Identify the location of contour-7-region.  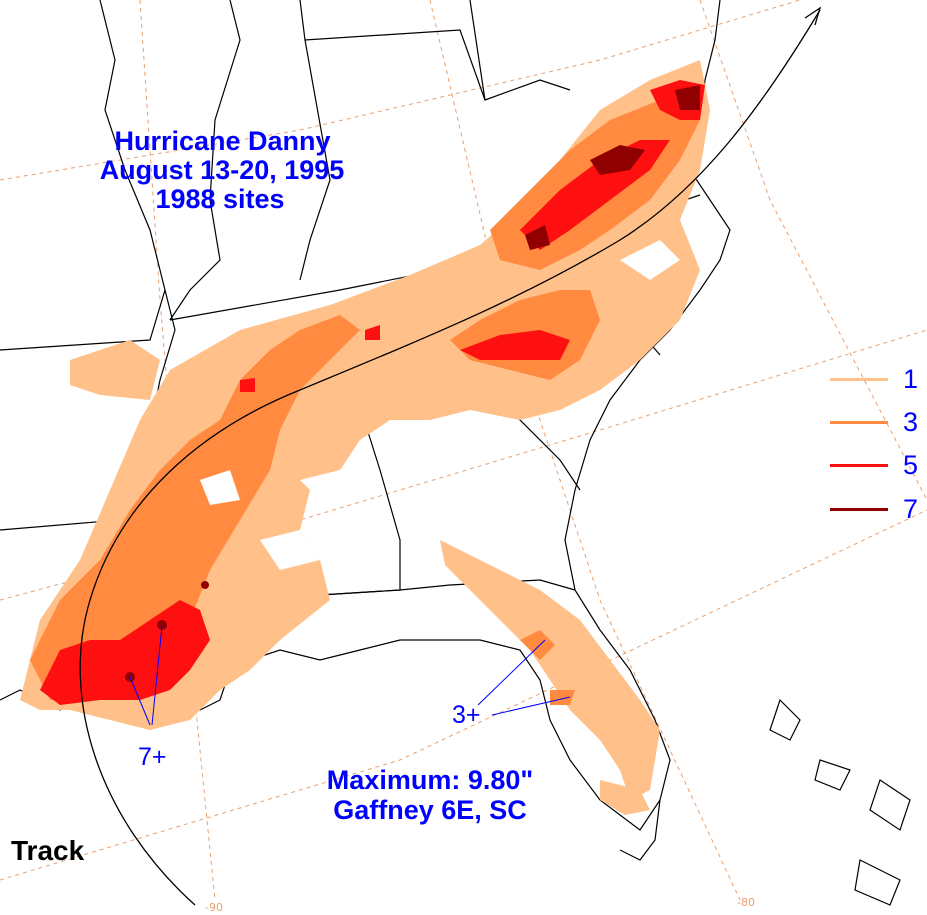
(617, 160).